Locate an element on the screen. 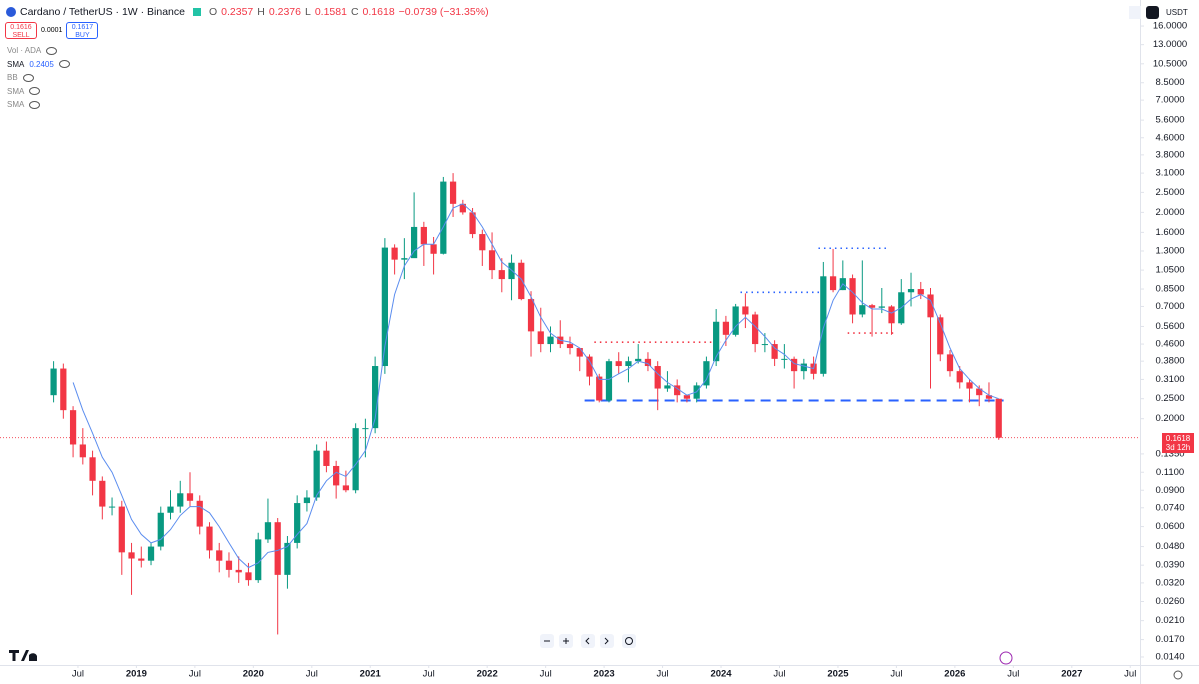 The height and width of the screenshot is (684, 1199). ohlc-value: 0.1618 is located at coordinates (378, 12).